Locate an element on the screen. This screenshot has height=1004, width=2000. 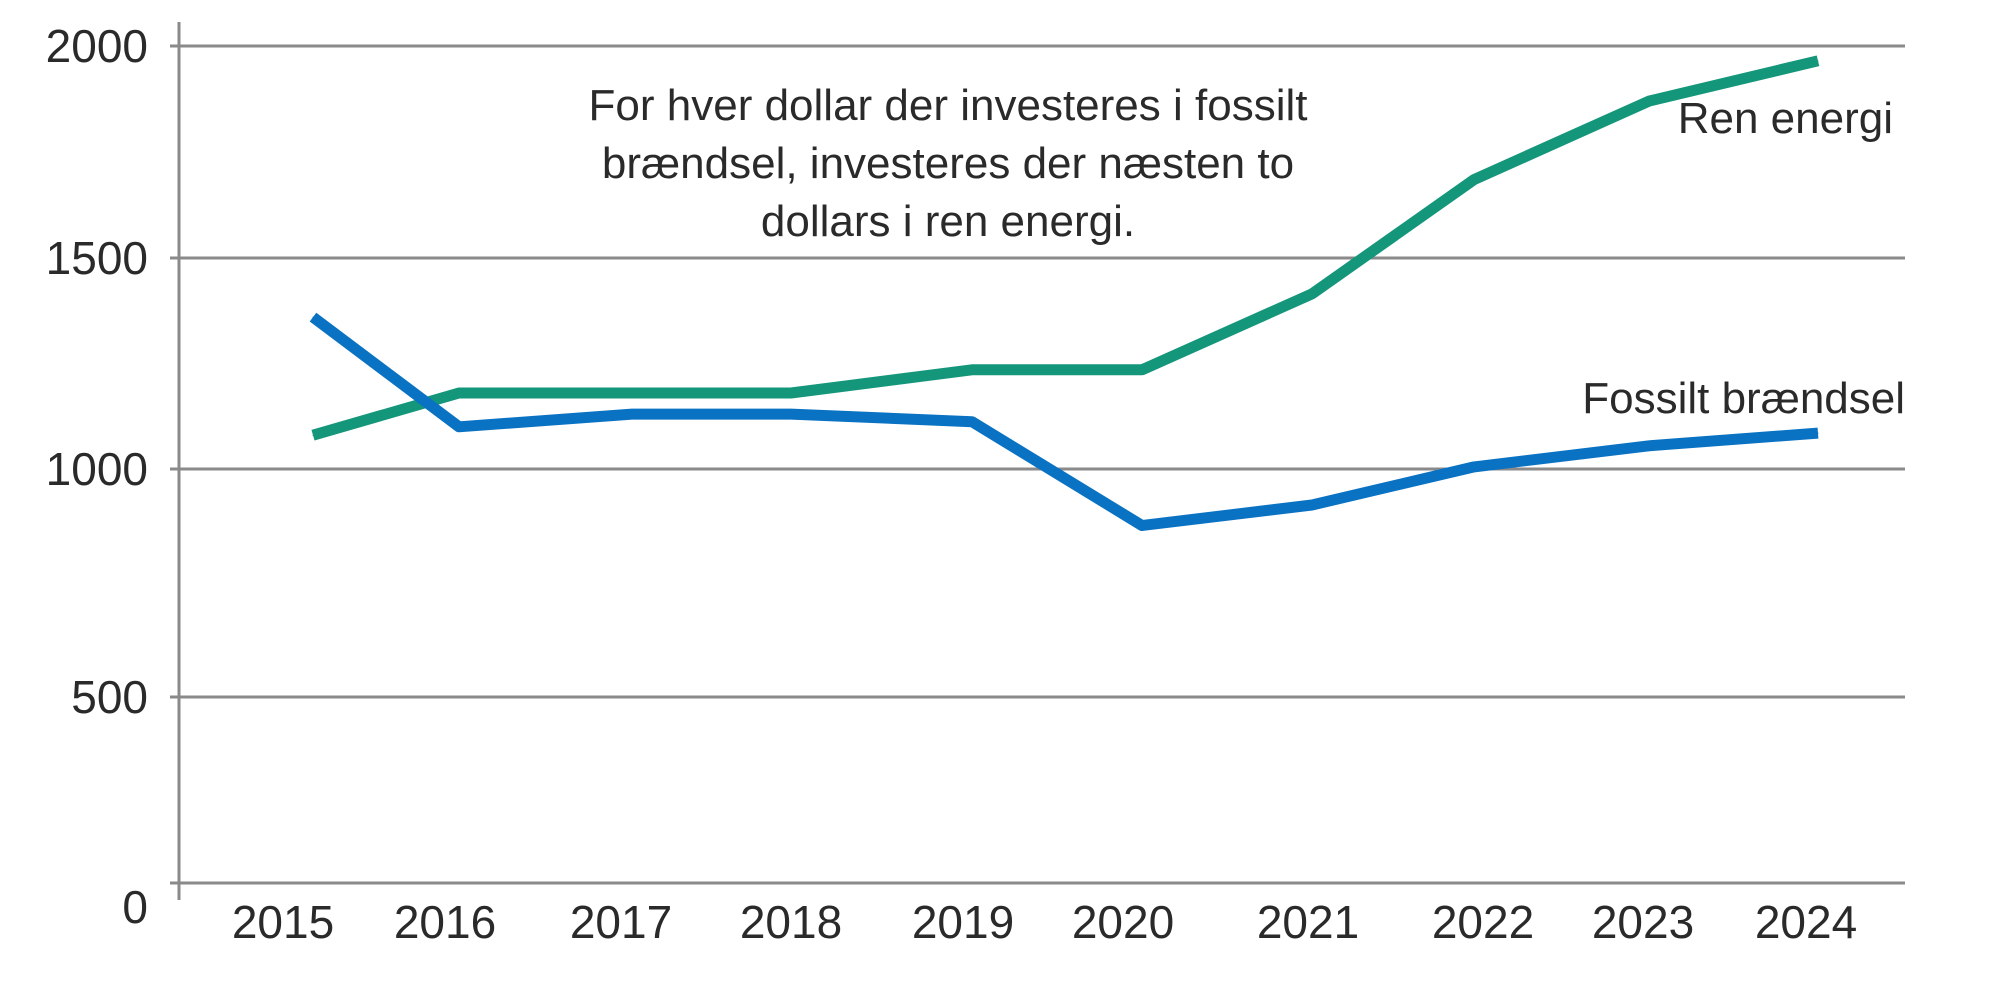
x-tick-label: 2024 is located at coordinates (1806, 922).